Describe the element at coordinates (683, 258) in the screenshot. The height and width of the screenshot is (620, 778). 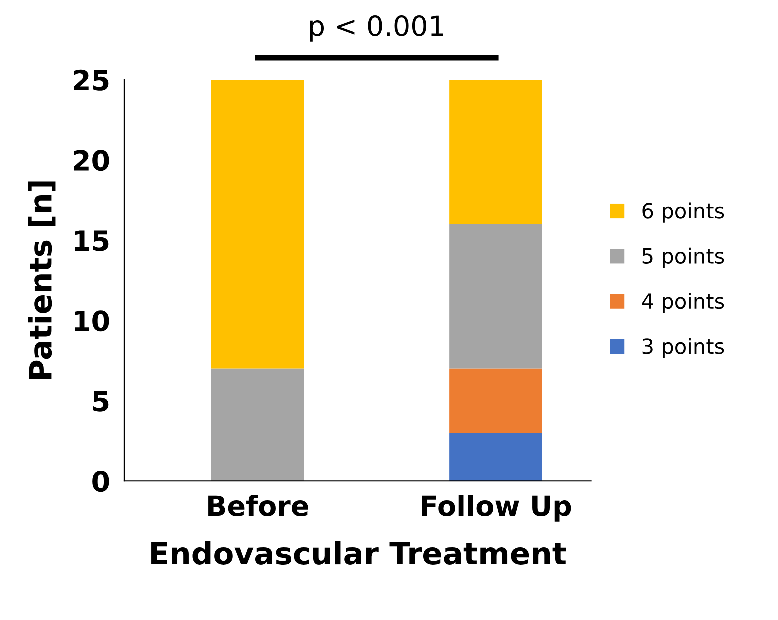
I see `legend-label: 5 points` at that location.